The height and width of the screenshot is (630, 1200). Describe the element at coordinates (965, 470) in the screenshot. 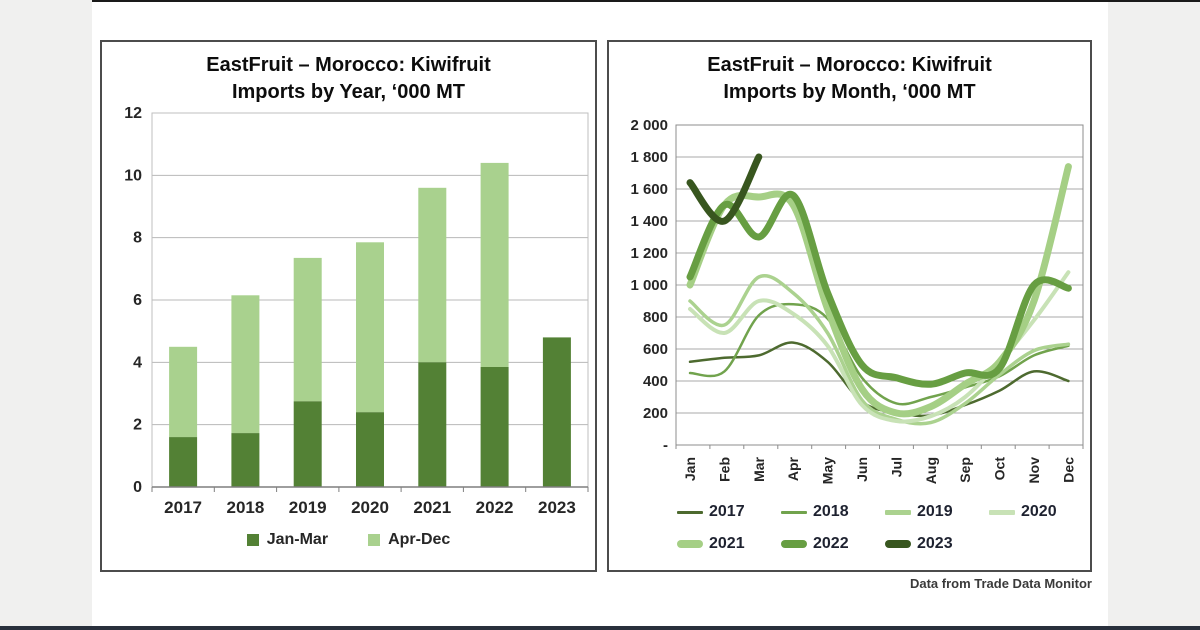

I see `x-axis-label: Sep` at that location.